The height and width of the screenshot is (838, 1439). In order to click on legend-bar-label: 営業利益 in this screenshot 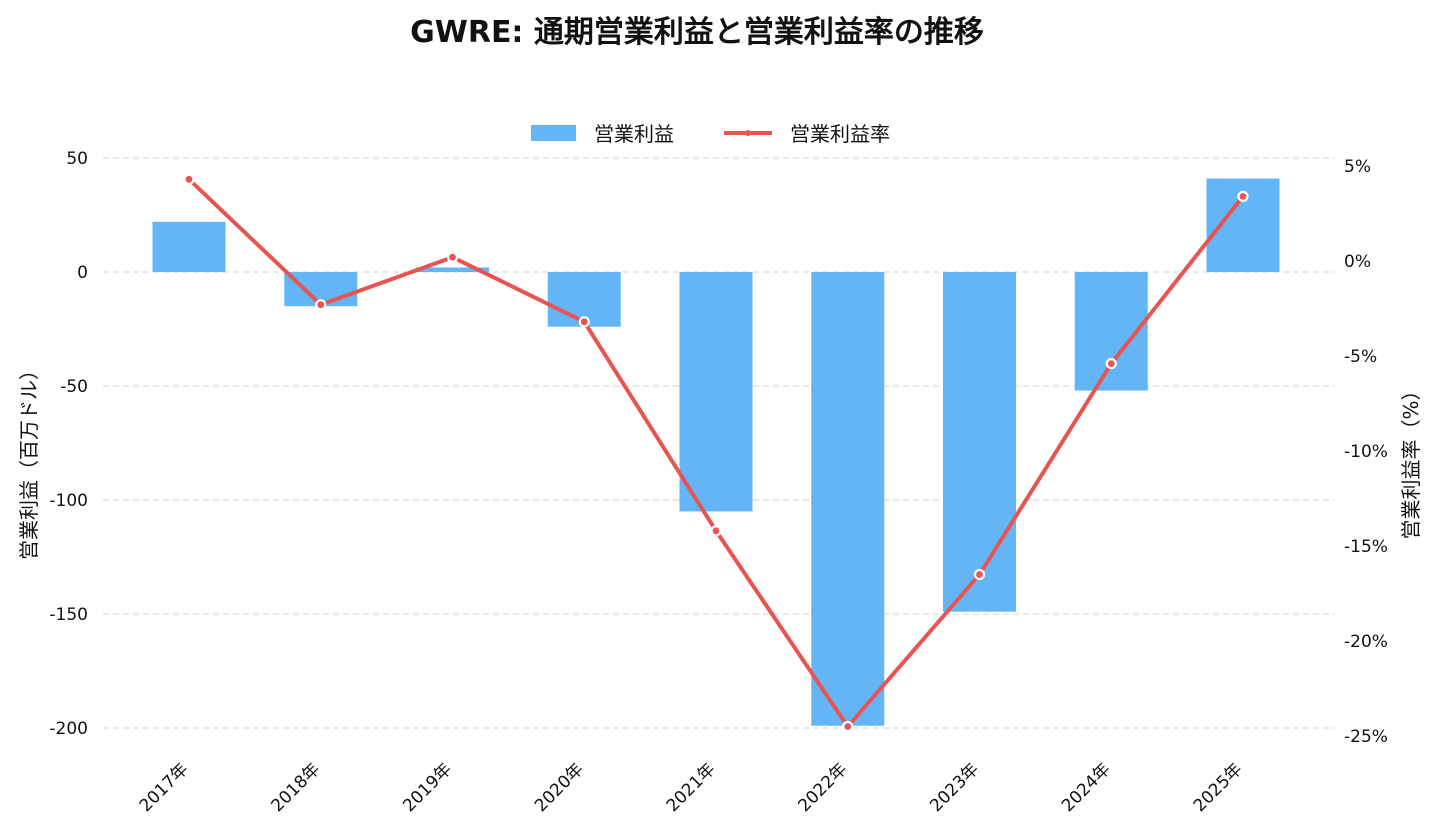, I will do `click(634, 134)`.